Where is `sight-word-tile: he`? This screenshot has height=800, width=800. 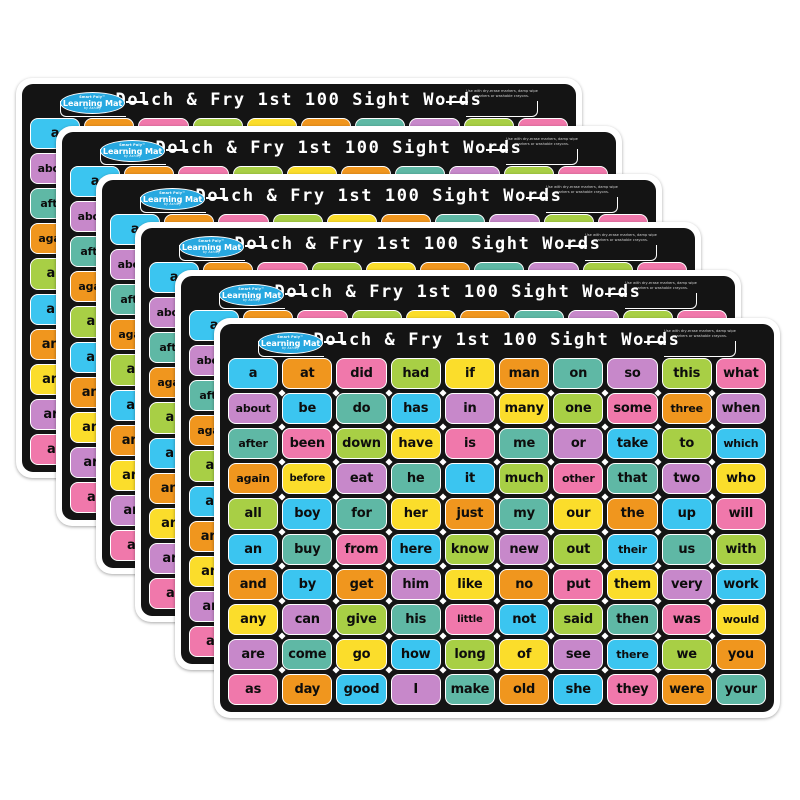
sight-word-tile: he is located at coordinates (415, 479).